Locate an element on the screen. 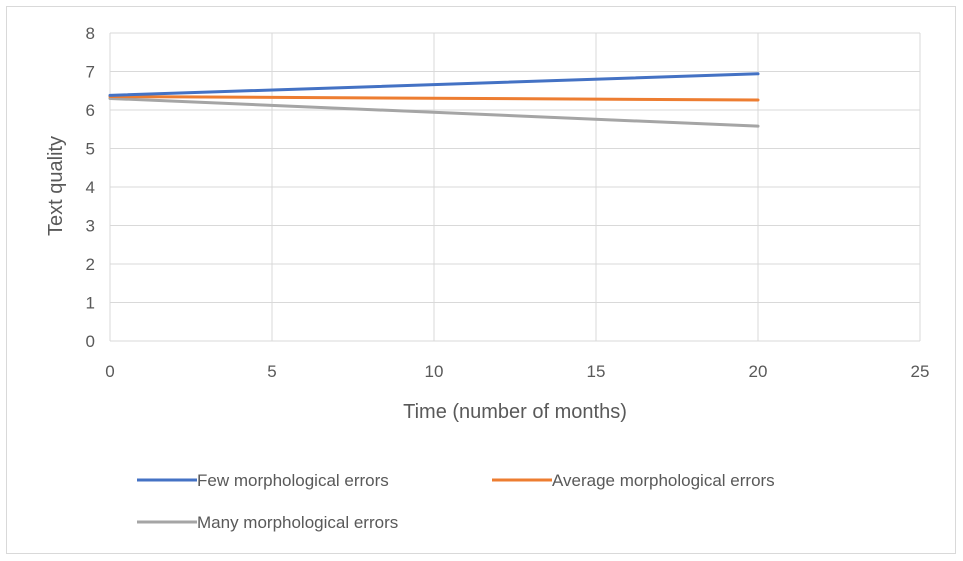 This screenshot has width=963, height=561. x-tick-label: 15 is located at coordinates (596, 371).